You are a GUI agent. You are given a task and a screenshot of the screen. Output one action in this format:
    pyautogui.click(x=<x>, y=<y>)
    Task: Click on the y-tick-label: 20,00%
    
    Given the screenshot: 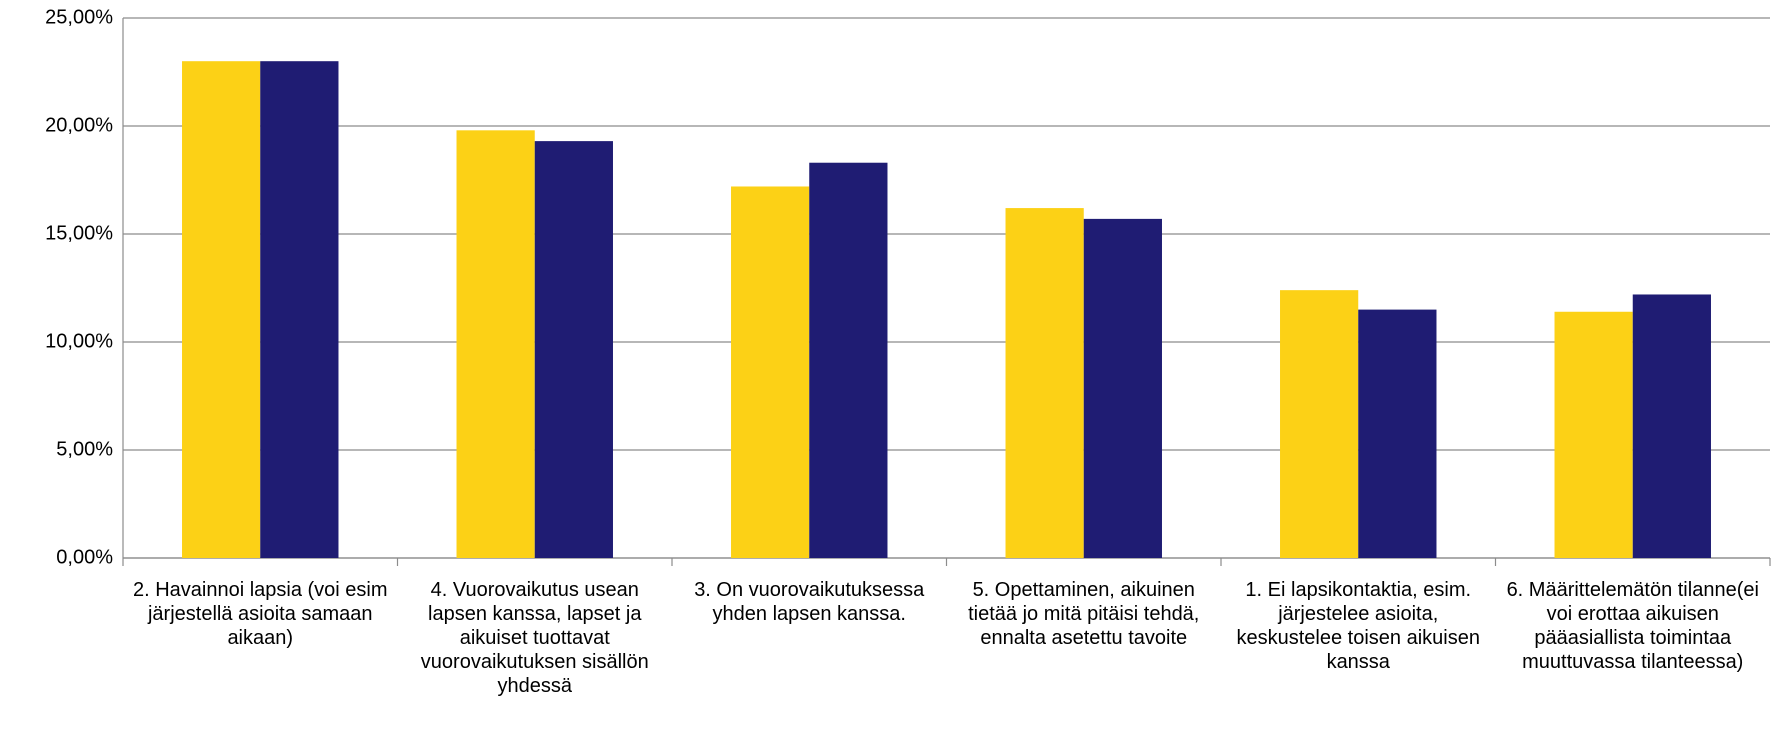 What is the action you would take?
    pyautogui.click(x=79, y=125)
    